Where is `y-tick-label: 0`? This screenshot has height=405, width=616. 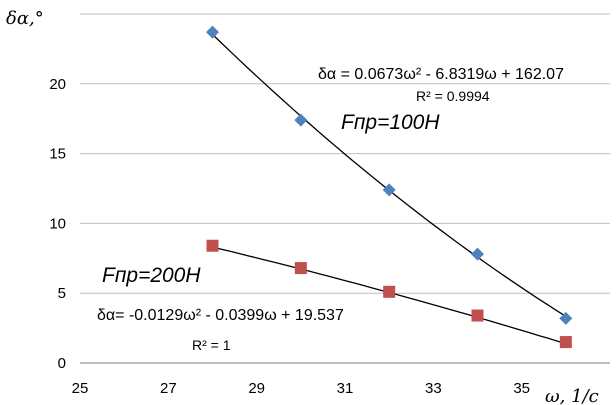 y-tick-label: 0 is located at coordinates (62, 363).